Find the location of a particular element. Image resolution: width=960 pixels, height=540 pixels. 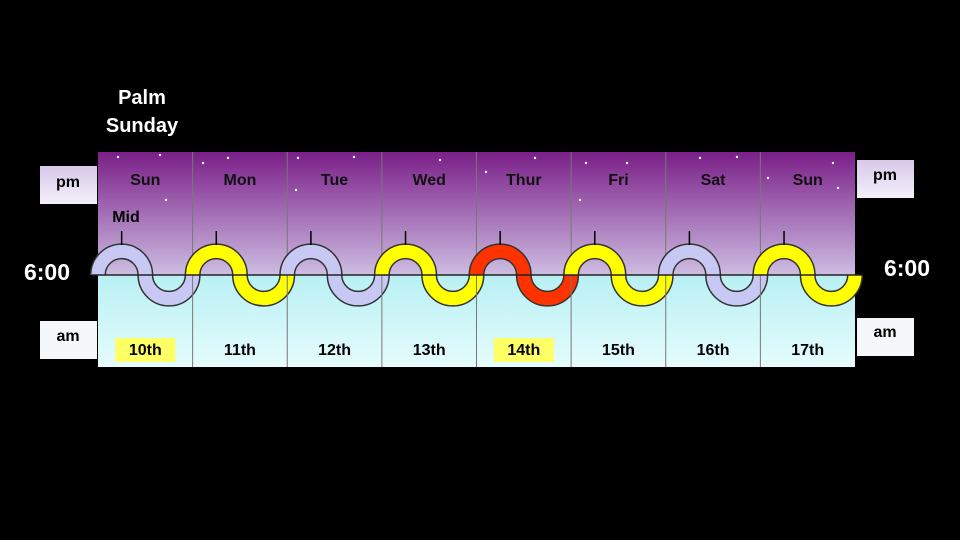

day-name: Tue is located at coordinates (334, 180).